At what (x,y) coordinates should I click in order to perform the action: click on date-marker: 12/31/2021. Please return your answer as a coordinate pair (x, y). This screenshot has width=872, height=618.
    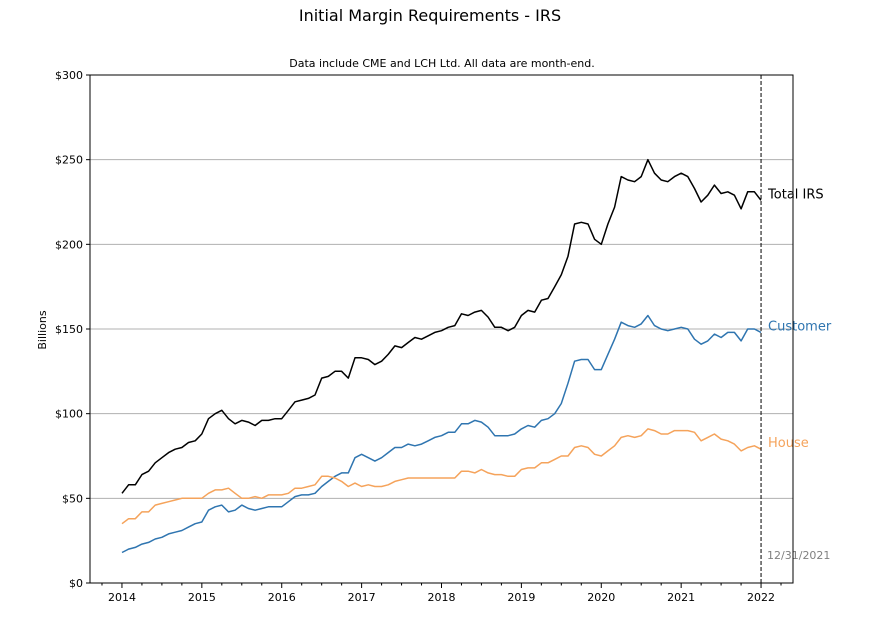
    Looking at the image, I should click on (795, 329).